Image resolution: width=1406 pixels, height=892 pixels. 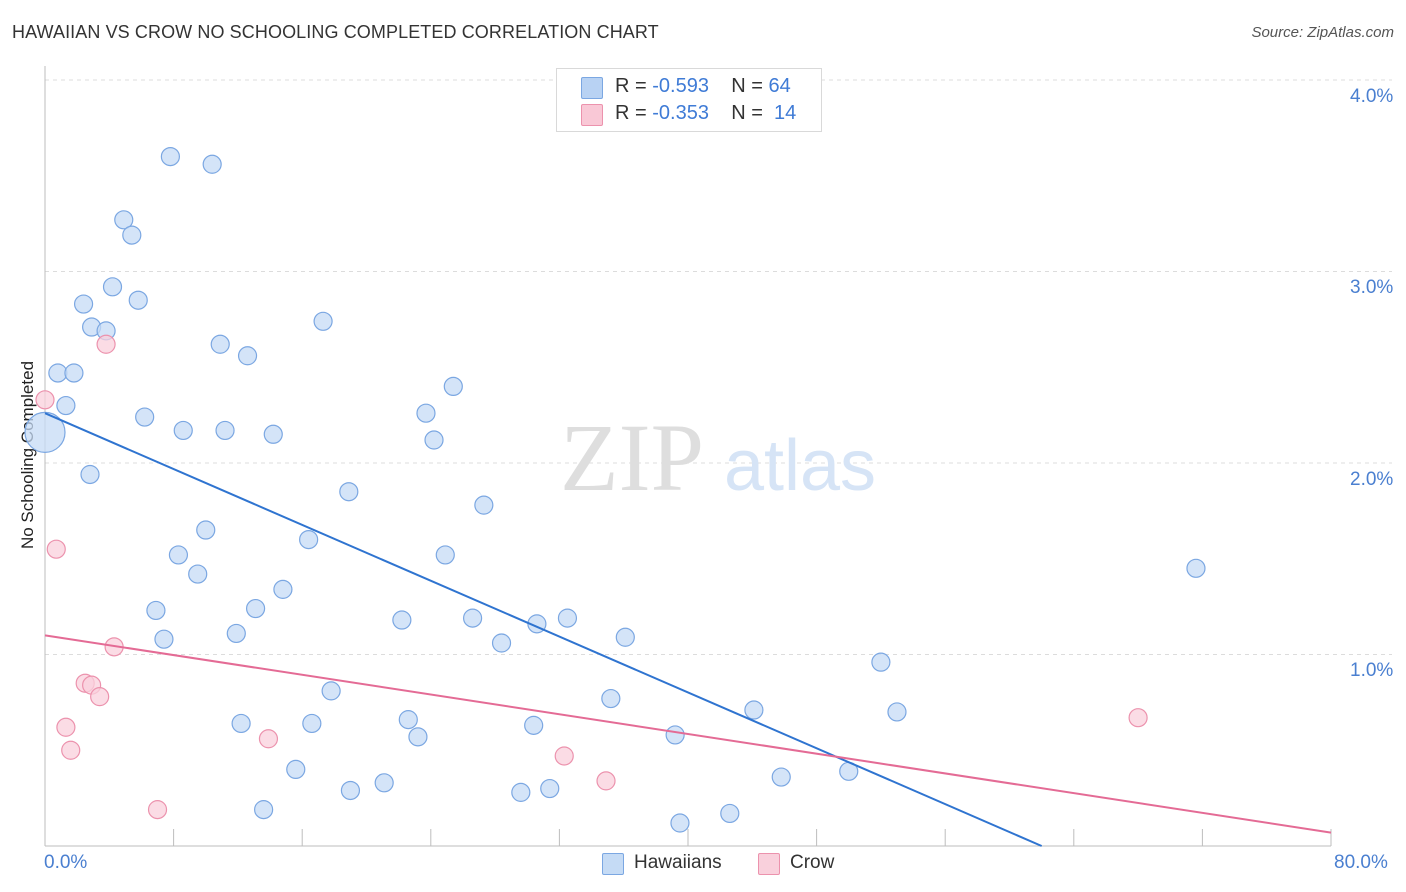 I want to click on watermark-zip: ZIP, so click(x=632, y=457).